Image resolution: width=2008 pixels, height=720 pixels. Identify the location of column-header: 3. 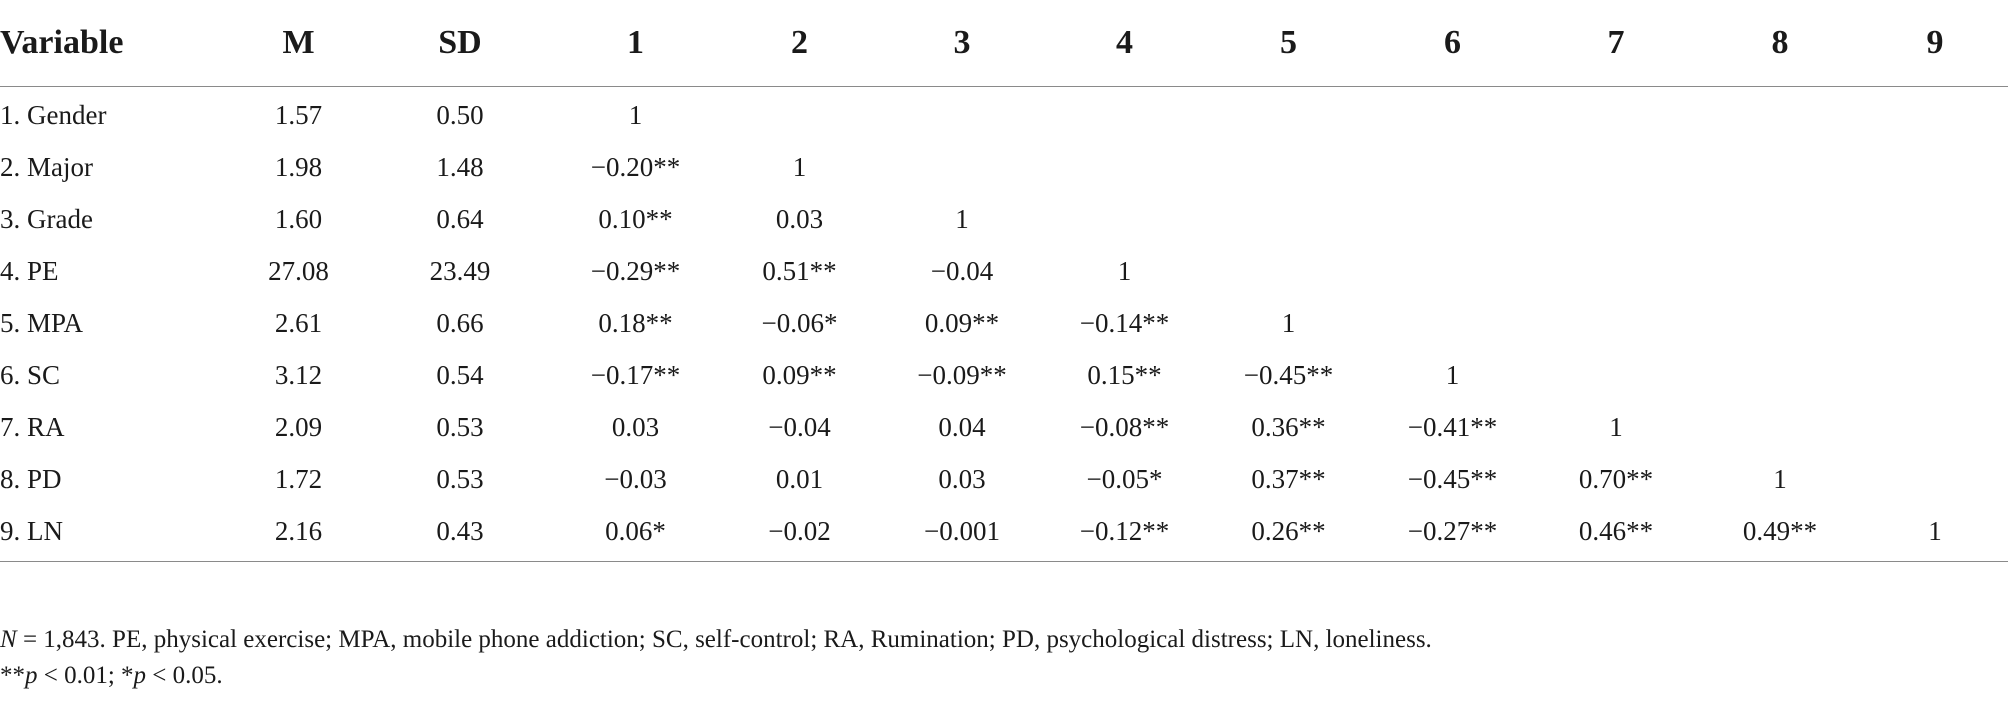
(962, 43).